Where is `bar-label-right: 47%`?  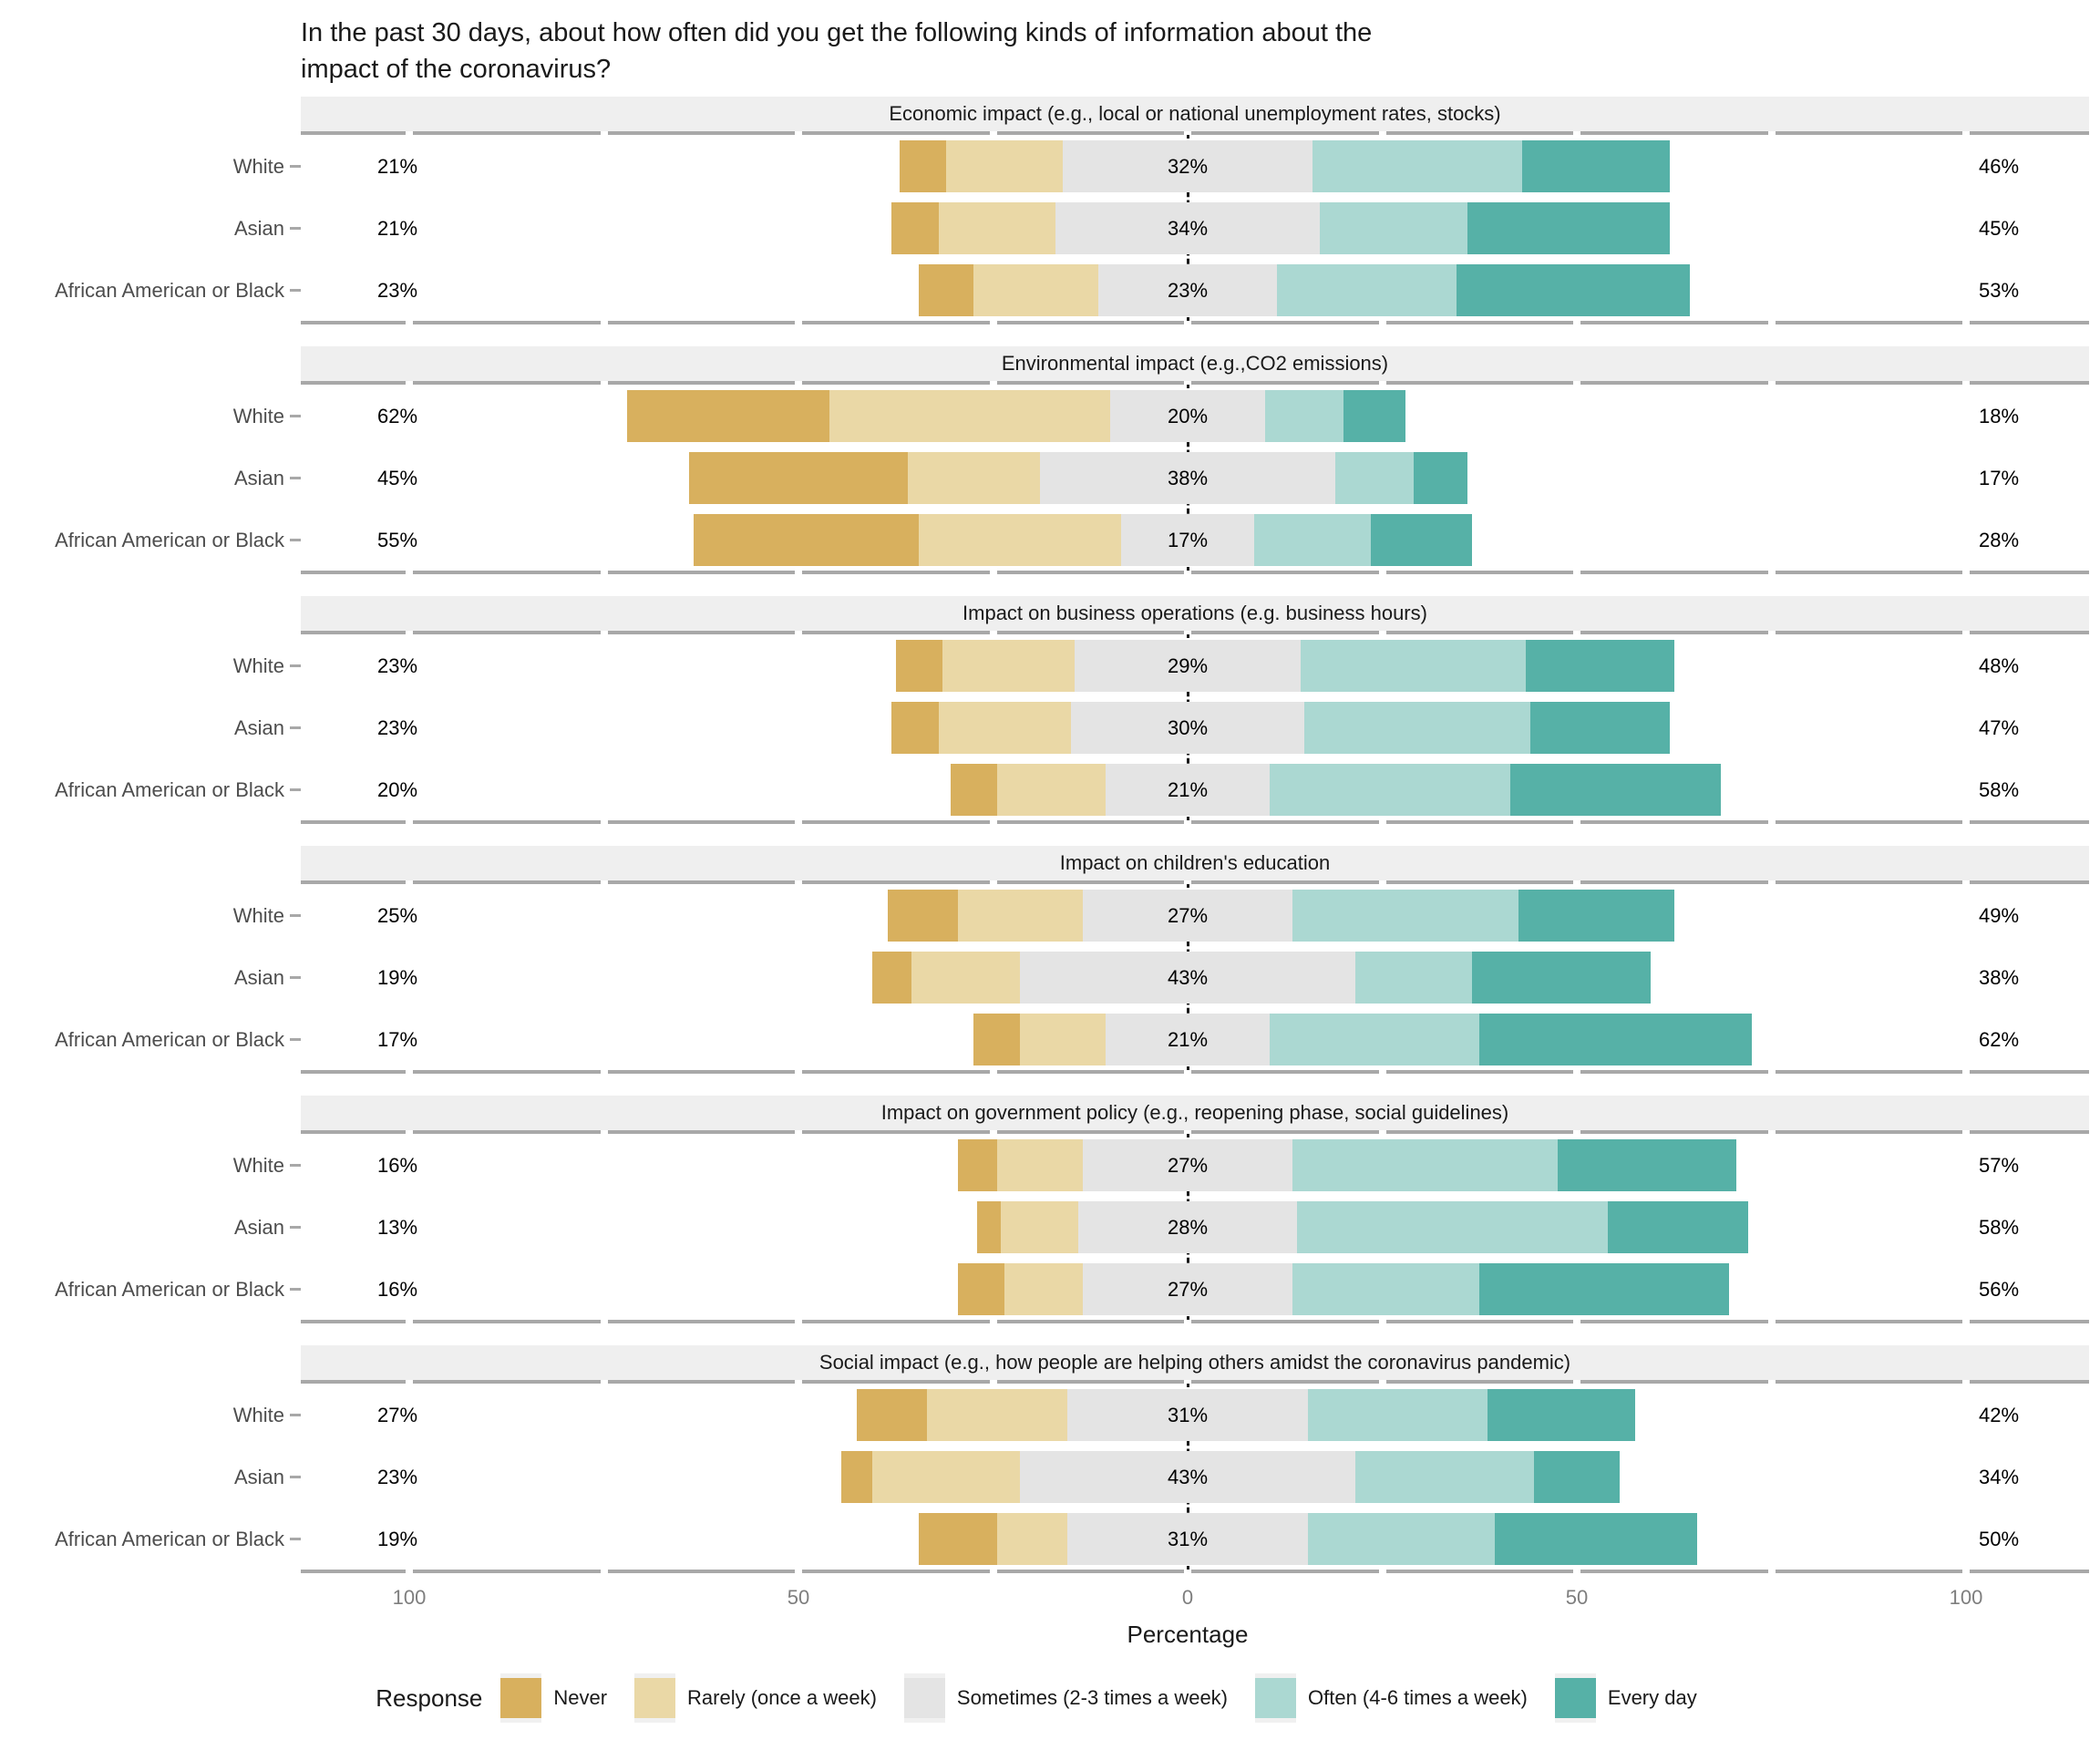
bar-label-right: 47% is located at coordinates (1999, 727).